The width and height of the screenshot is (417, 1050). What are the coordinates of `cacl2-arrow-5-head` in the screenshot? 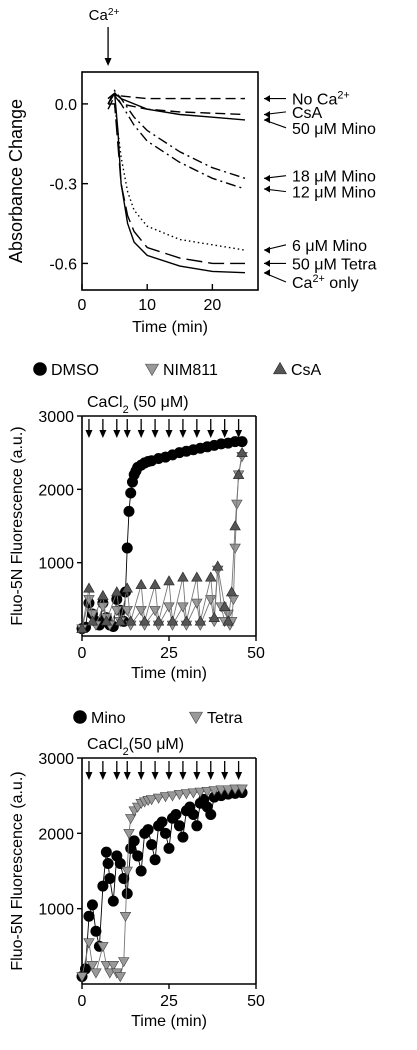 It's located at (155, 434).